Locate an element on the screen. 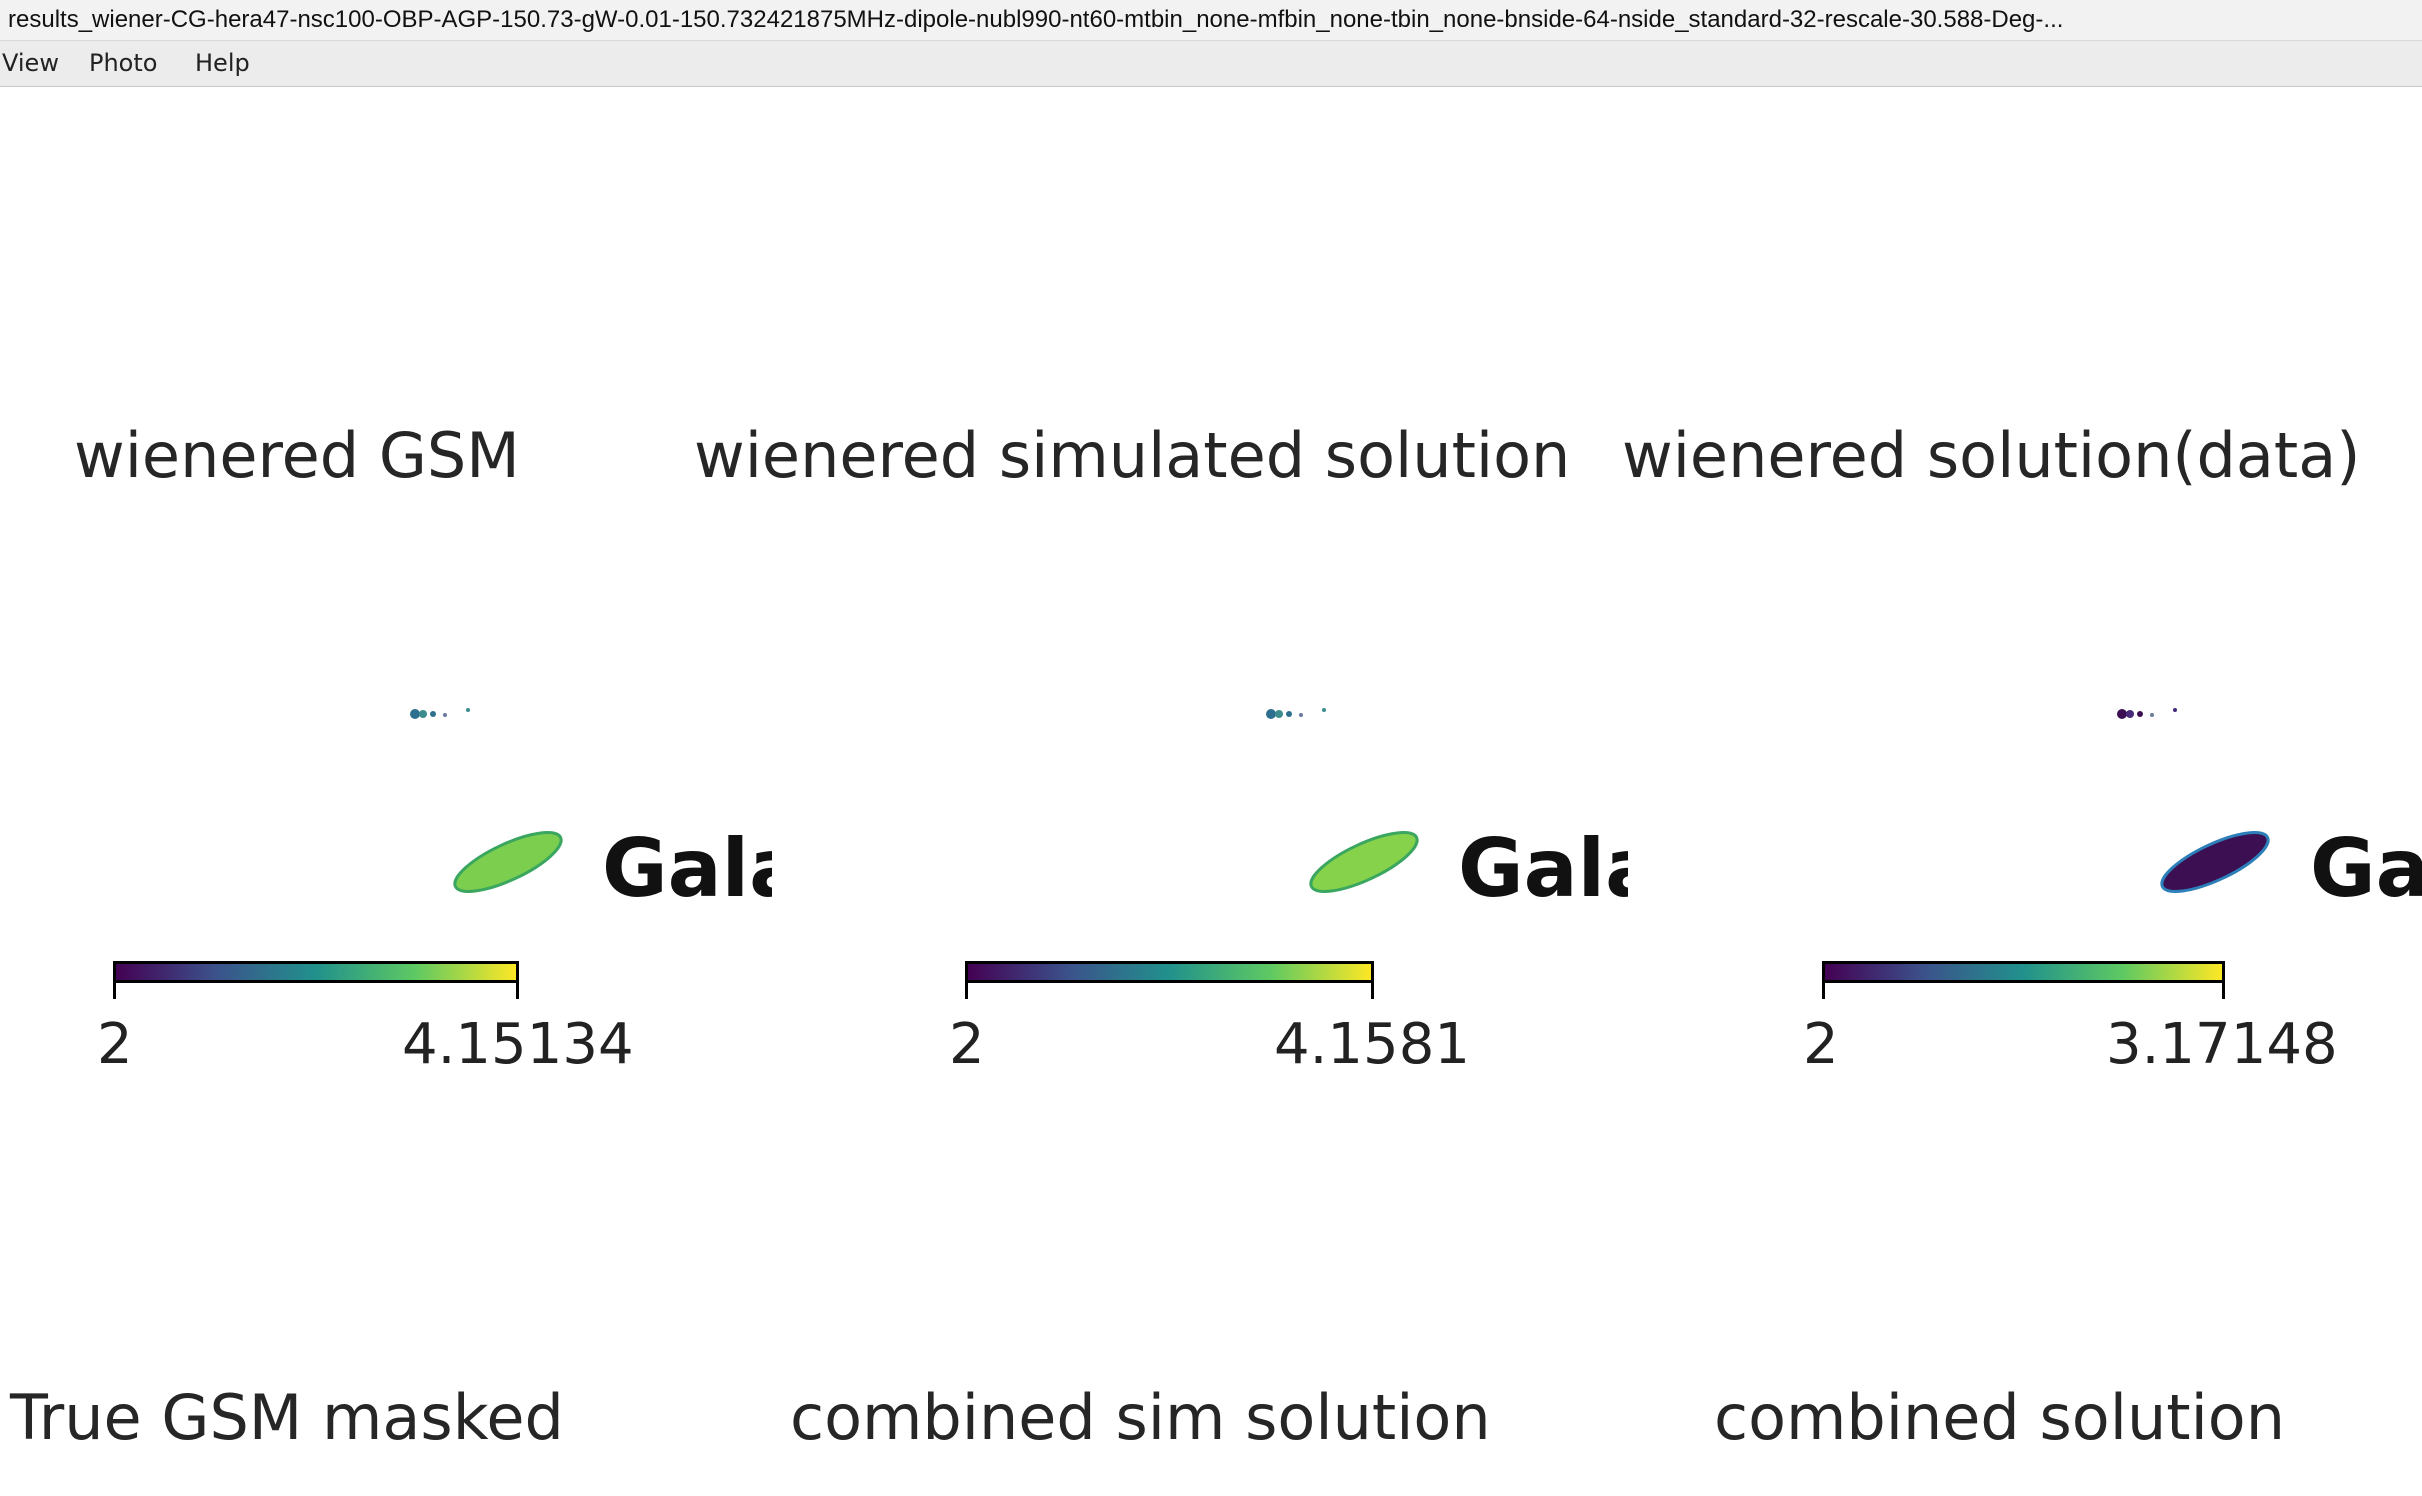 The width and height of the screenshot is (2422, 1496). panel-3-colorbar-tick-max is located at coordinates (2223, 991).